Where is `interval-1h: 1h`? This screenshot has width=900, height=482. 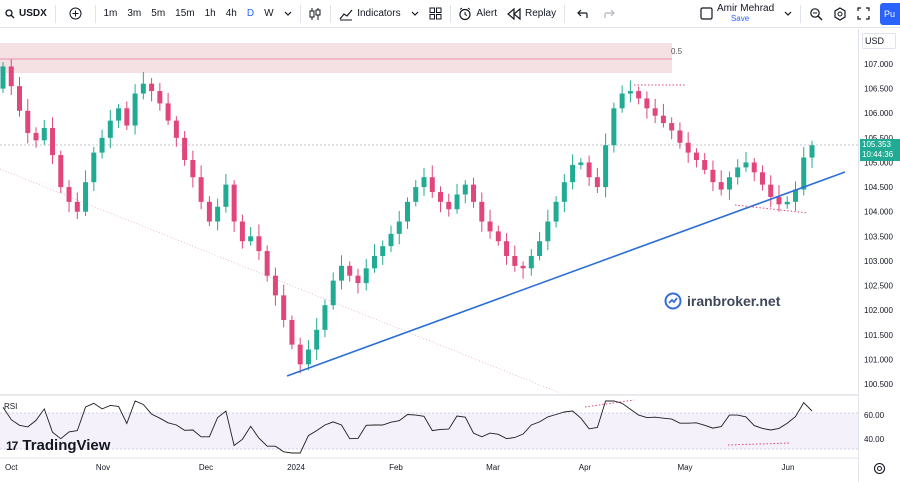
interval-1h: 1h is located at coordinates (210, 14).